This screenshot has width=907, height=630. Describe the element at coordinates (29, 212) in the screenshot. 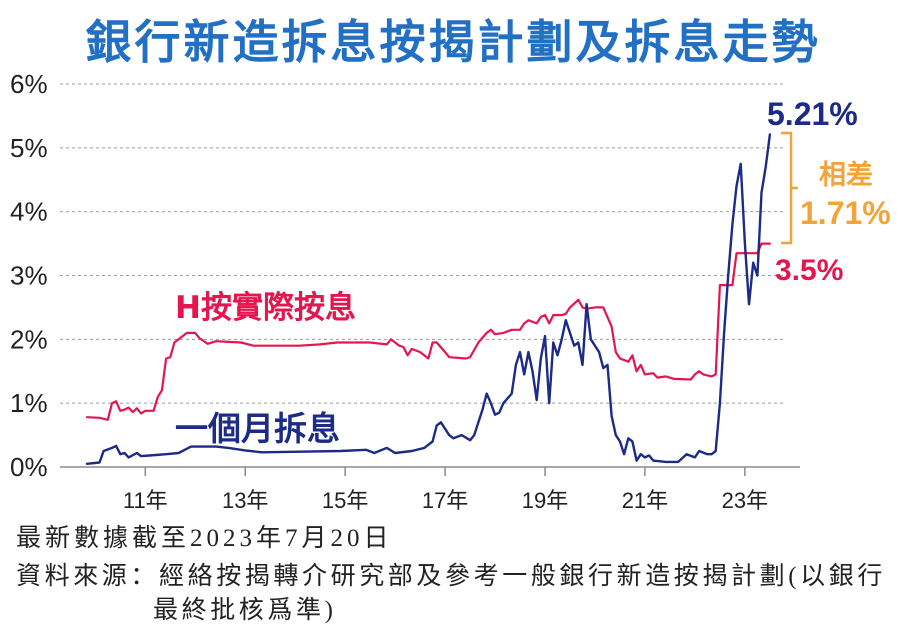

I see `y-tick-label: 4%` at that location.